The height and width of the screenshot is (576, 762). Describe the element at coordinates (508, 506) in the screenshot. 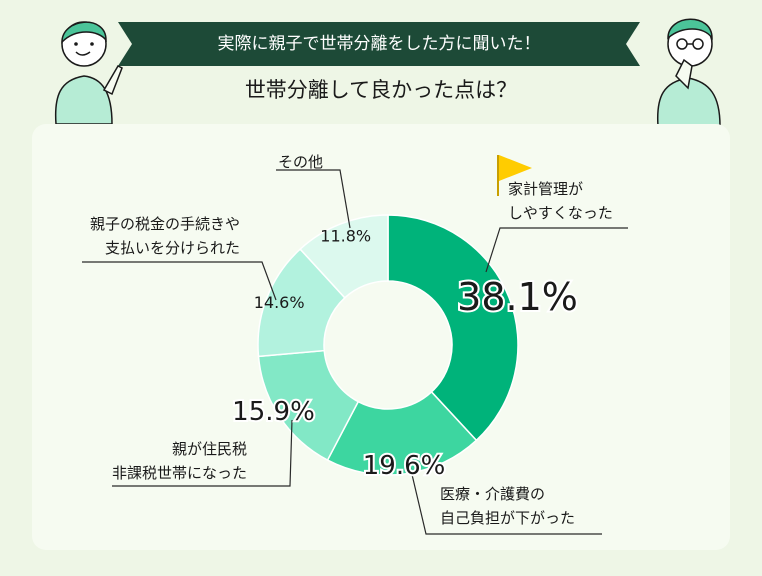

I see `slice-label-medical-care-cost: 医療・介護費の 自己負担が下がった` at that location.